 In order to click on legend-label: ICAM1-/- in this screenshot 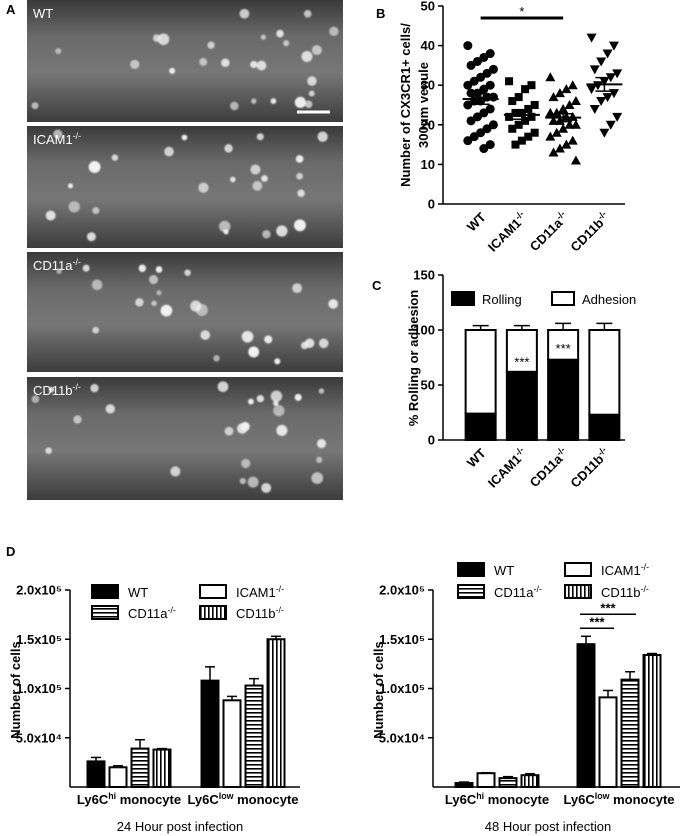, I will do `click(260, 592)`.